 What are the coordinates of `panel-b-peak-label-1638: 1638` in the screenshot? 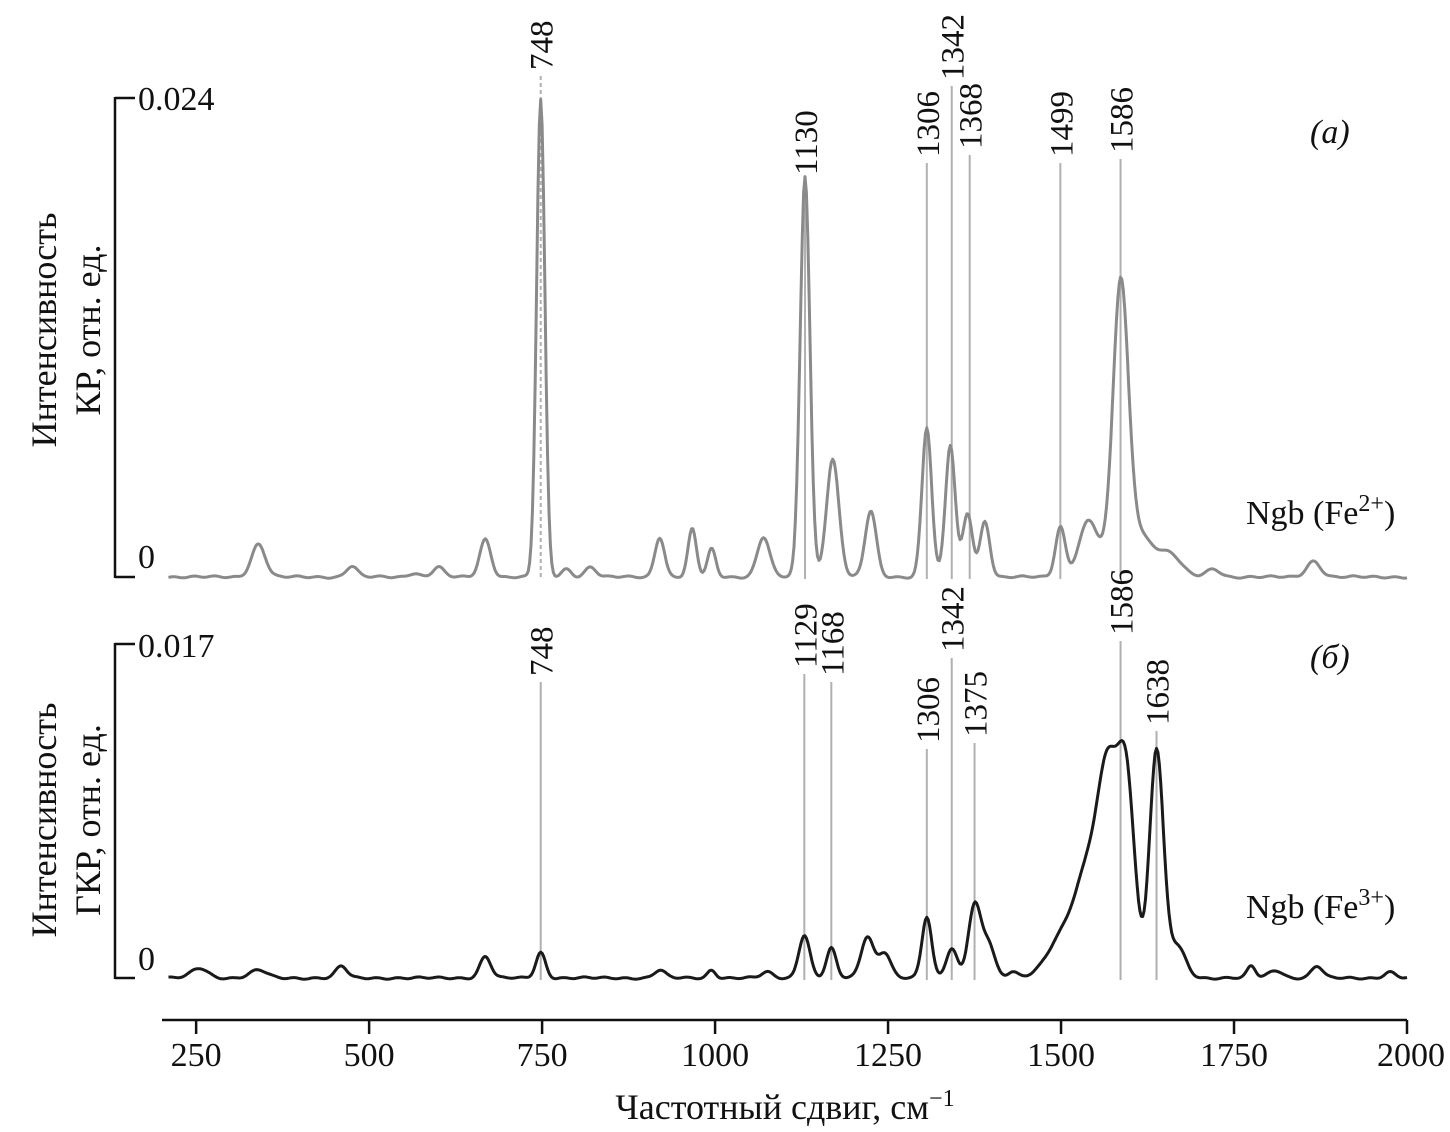 It's located at (1159, 692).